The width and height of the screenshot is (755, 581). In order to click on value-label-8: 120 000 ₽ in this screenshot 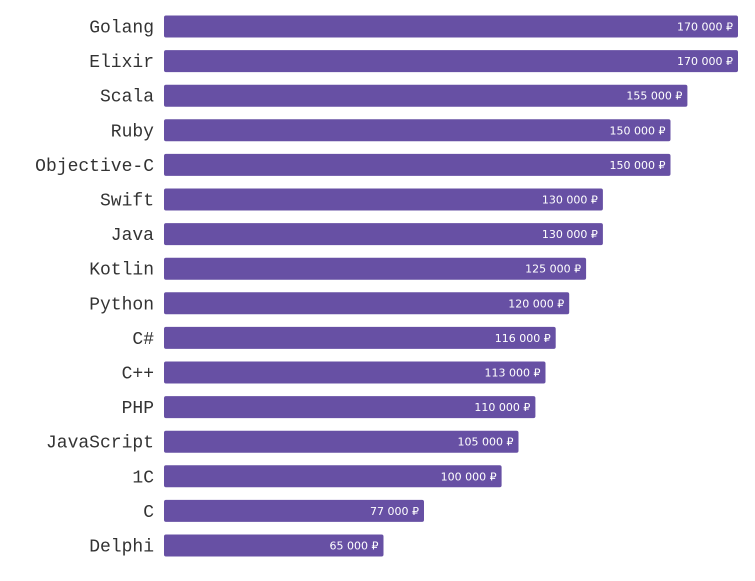, I will do `click(536, 303)`.